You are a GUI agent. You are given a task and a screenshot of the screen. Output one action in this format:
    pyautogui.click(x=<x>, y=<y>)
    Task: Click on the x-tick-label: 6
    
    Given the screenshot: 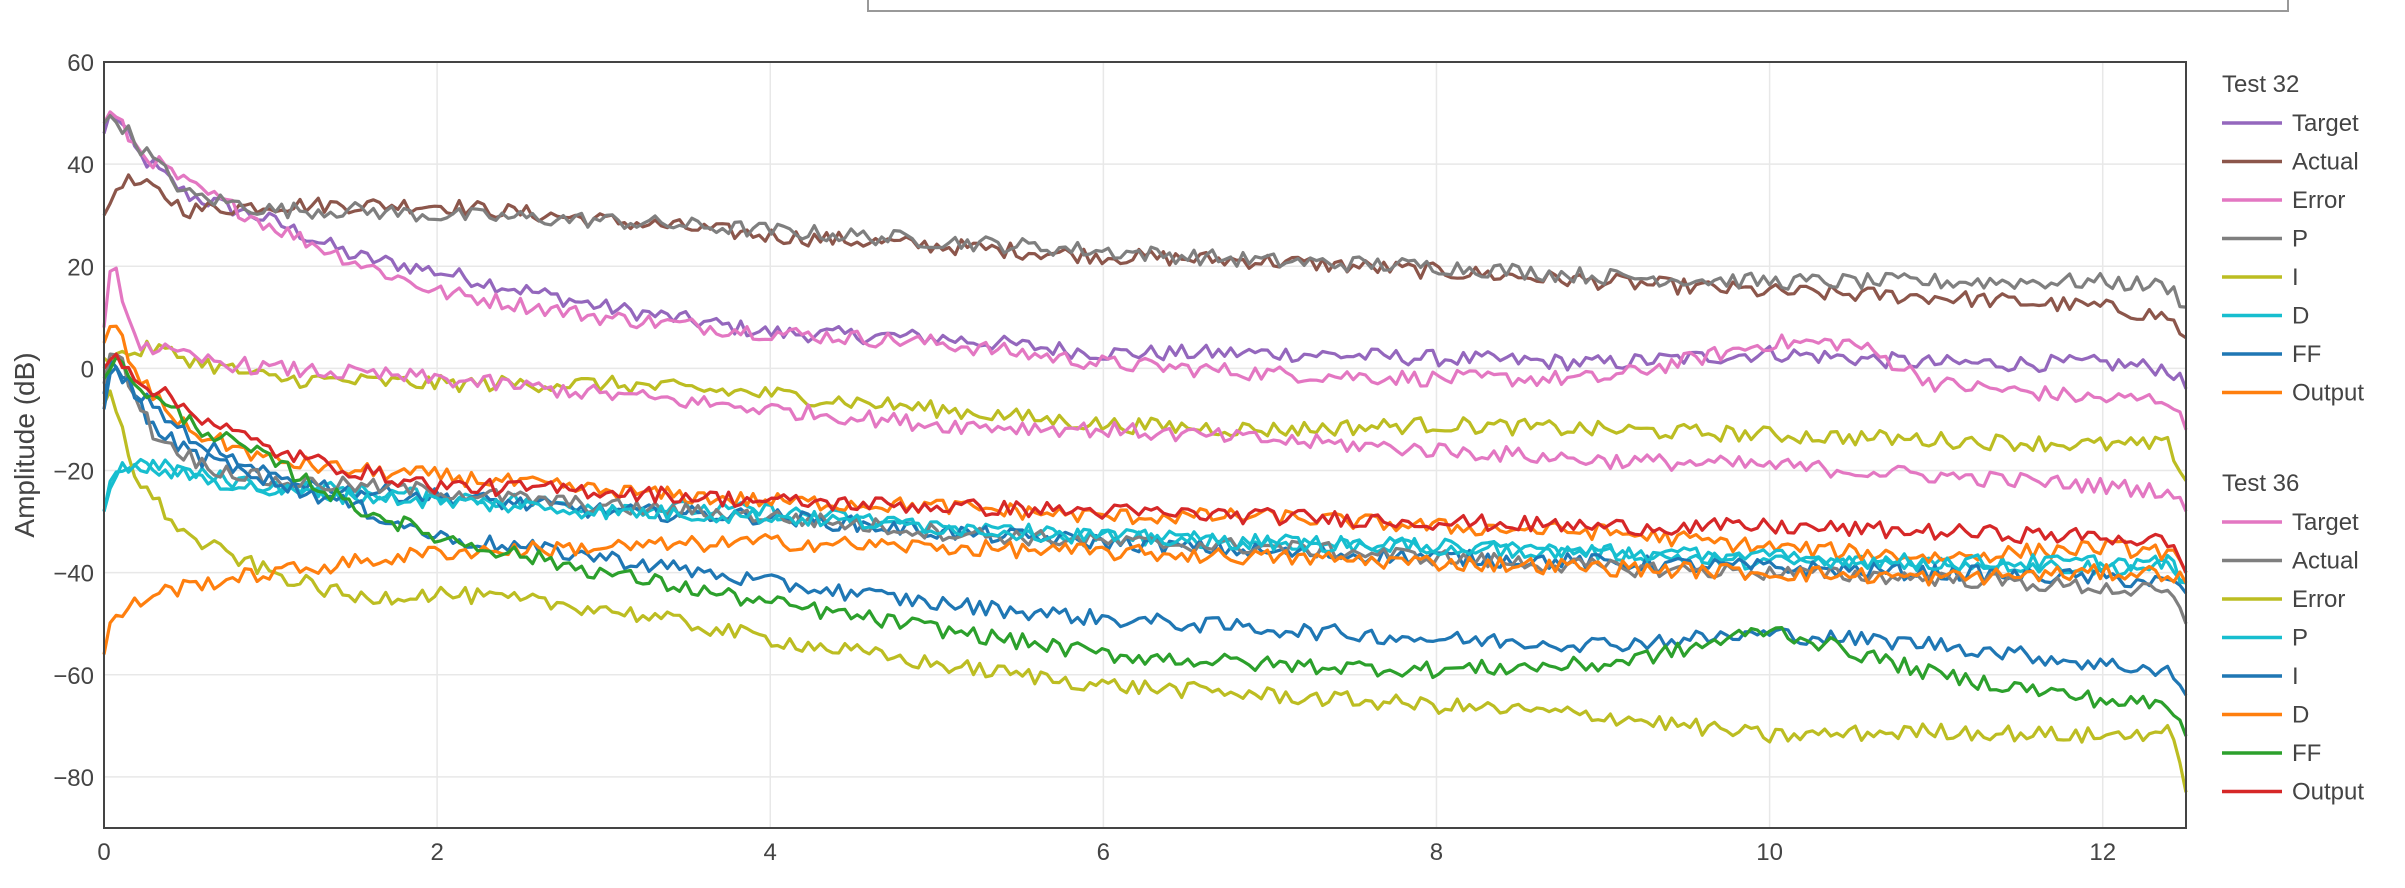 What is the action you would take?
    pyautogui.click(x=1103, y=852)
    